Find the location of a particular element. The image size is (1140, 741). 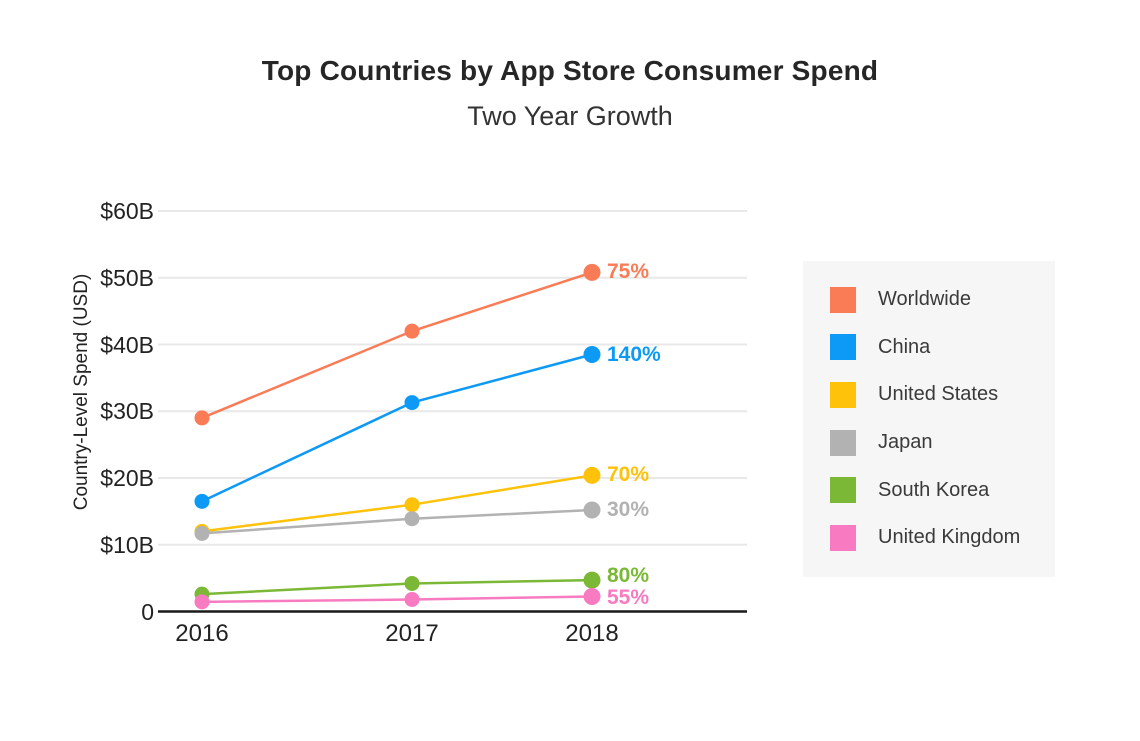

data-point-united-kingdom-2018 is located at coordinates (592, 596).